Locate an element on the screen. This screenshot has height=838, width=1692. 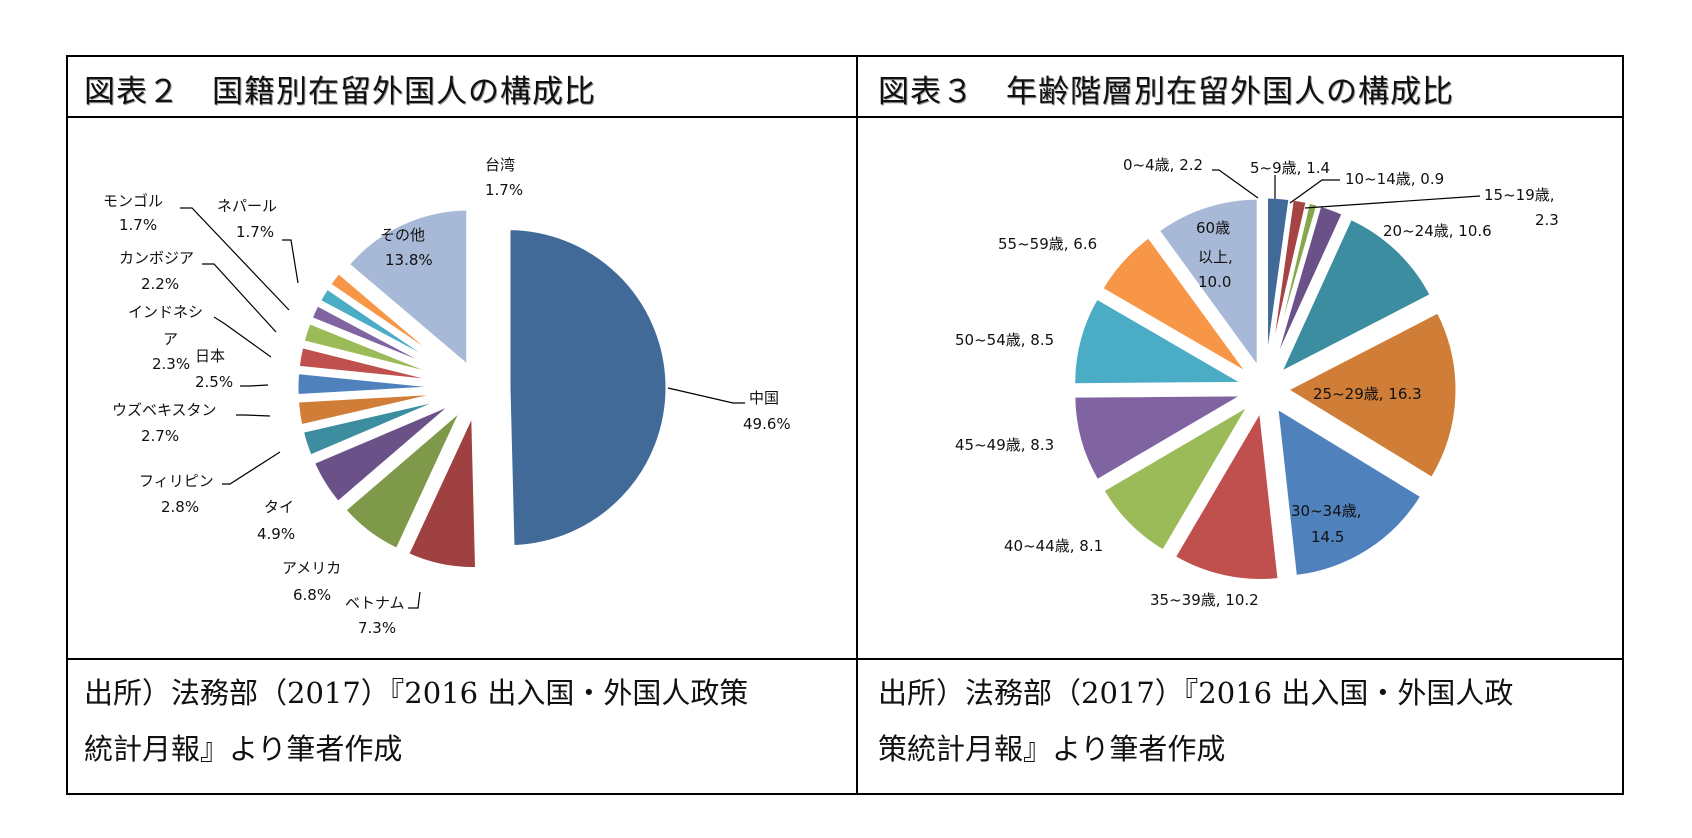
column-divider is located at coordinates (857, 425).